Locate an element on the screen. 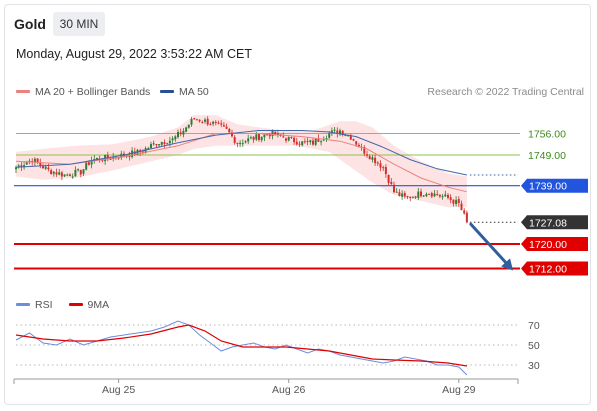  rsi-panel: 70 50 30 is located at coordinates (277, 348).